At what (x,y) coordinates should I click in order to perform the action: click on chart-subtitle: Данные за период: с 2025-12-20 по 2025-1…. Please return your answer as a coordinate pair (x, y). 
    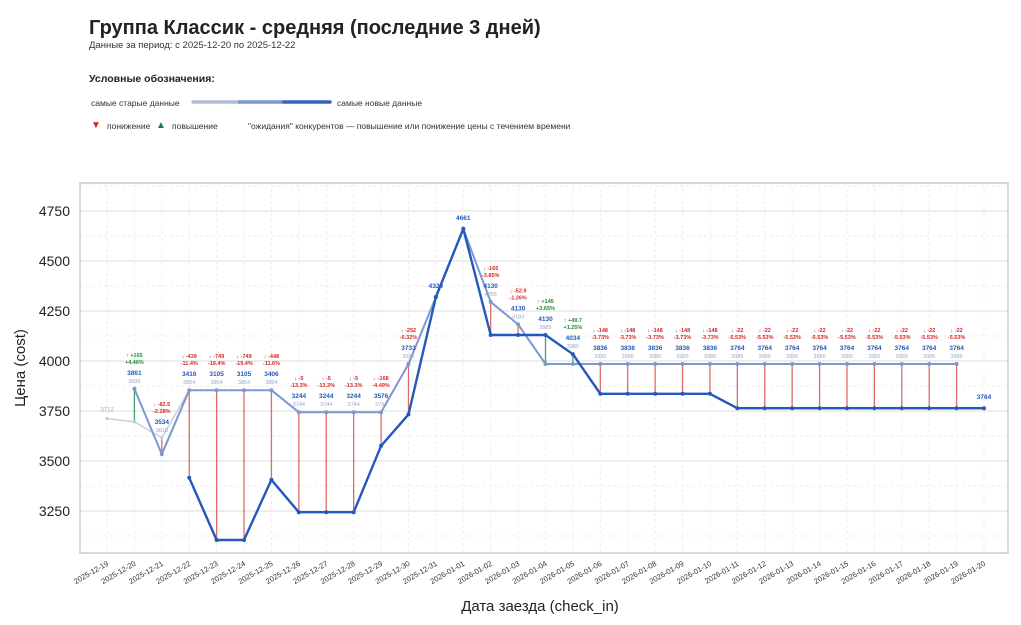
    Looking at the image, I should click on (192, 45).